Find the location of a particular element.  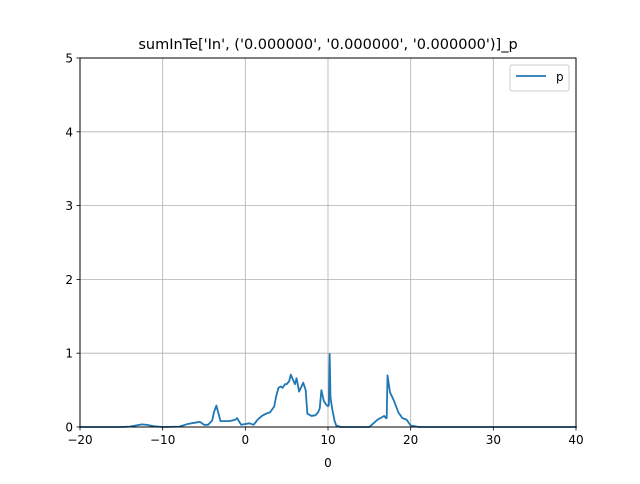

legend-label: p is located at coordinates (560, 77).